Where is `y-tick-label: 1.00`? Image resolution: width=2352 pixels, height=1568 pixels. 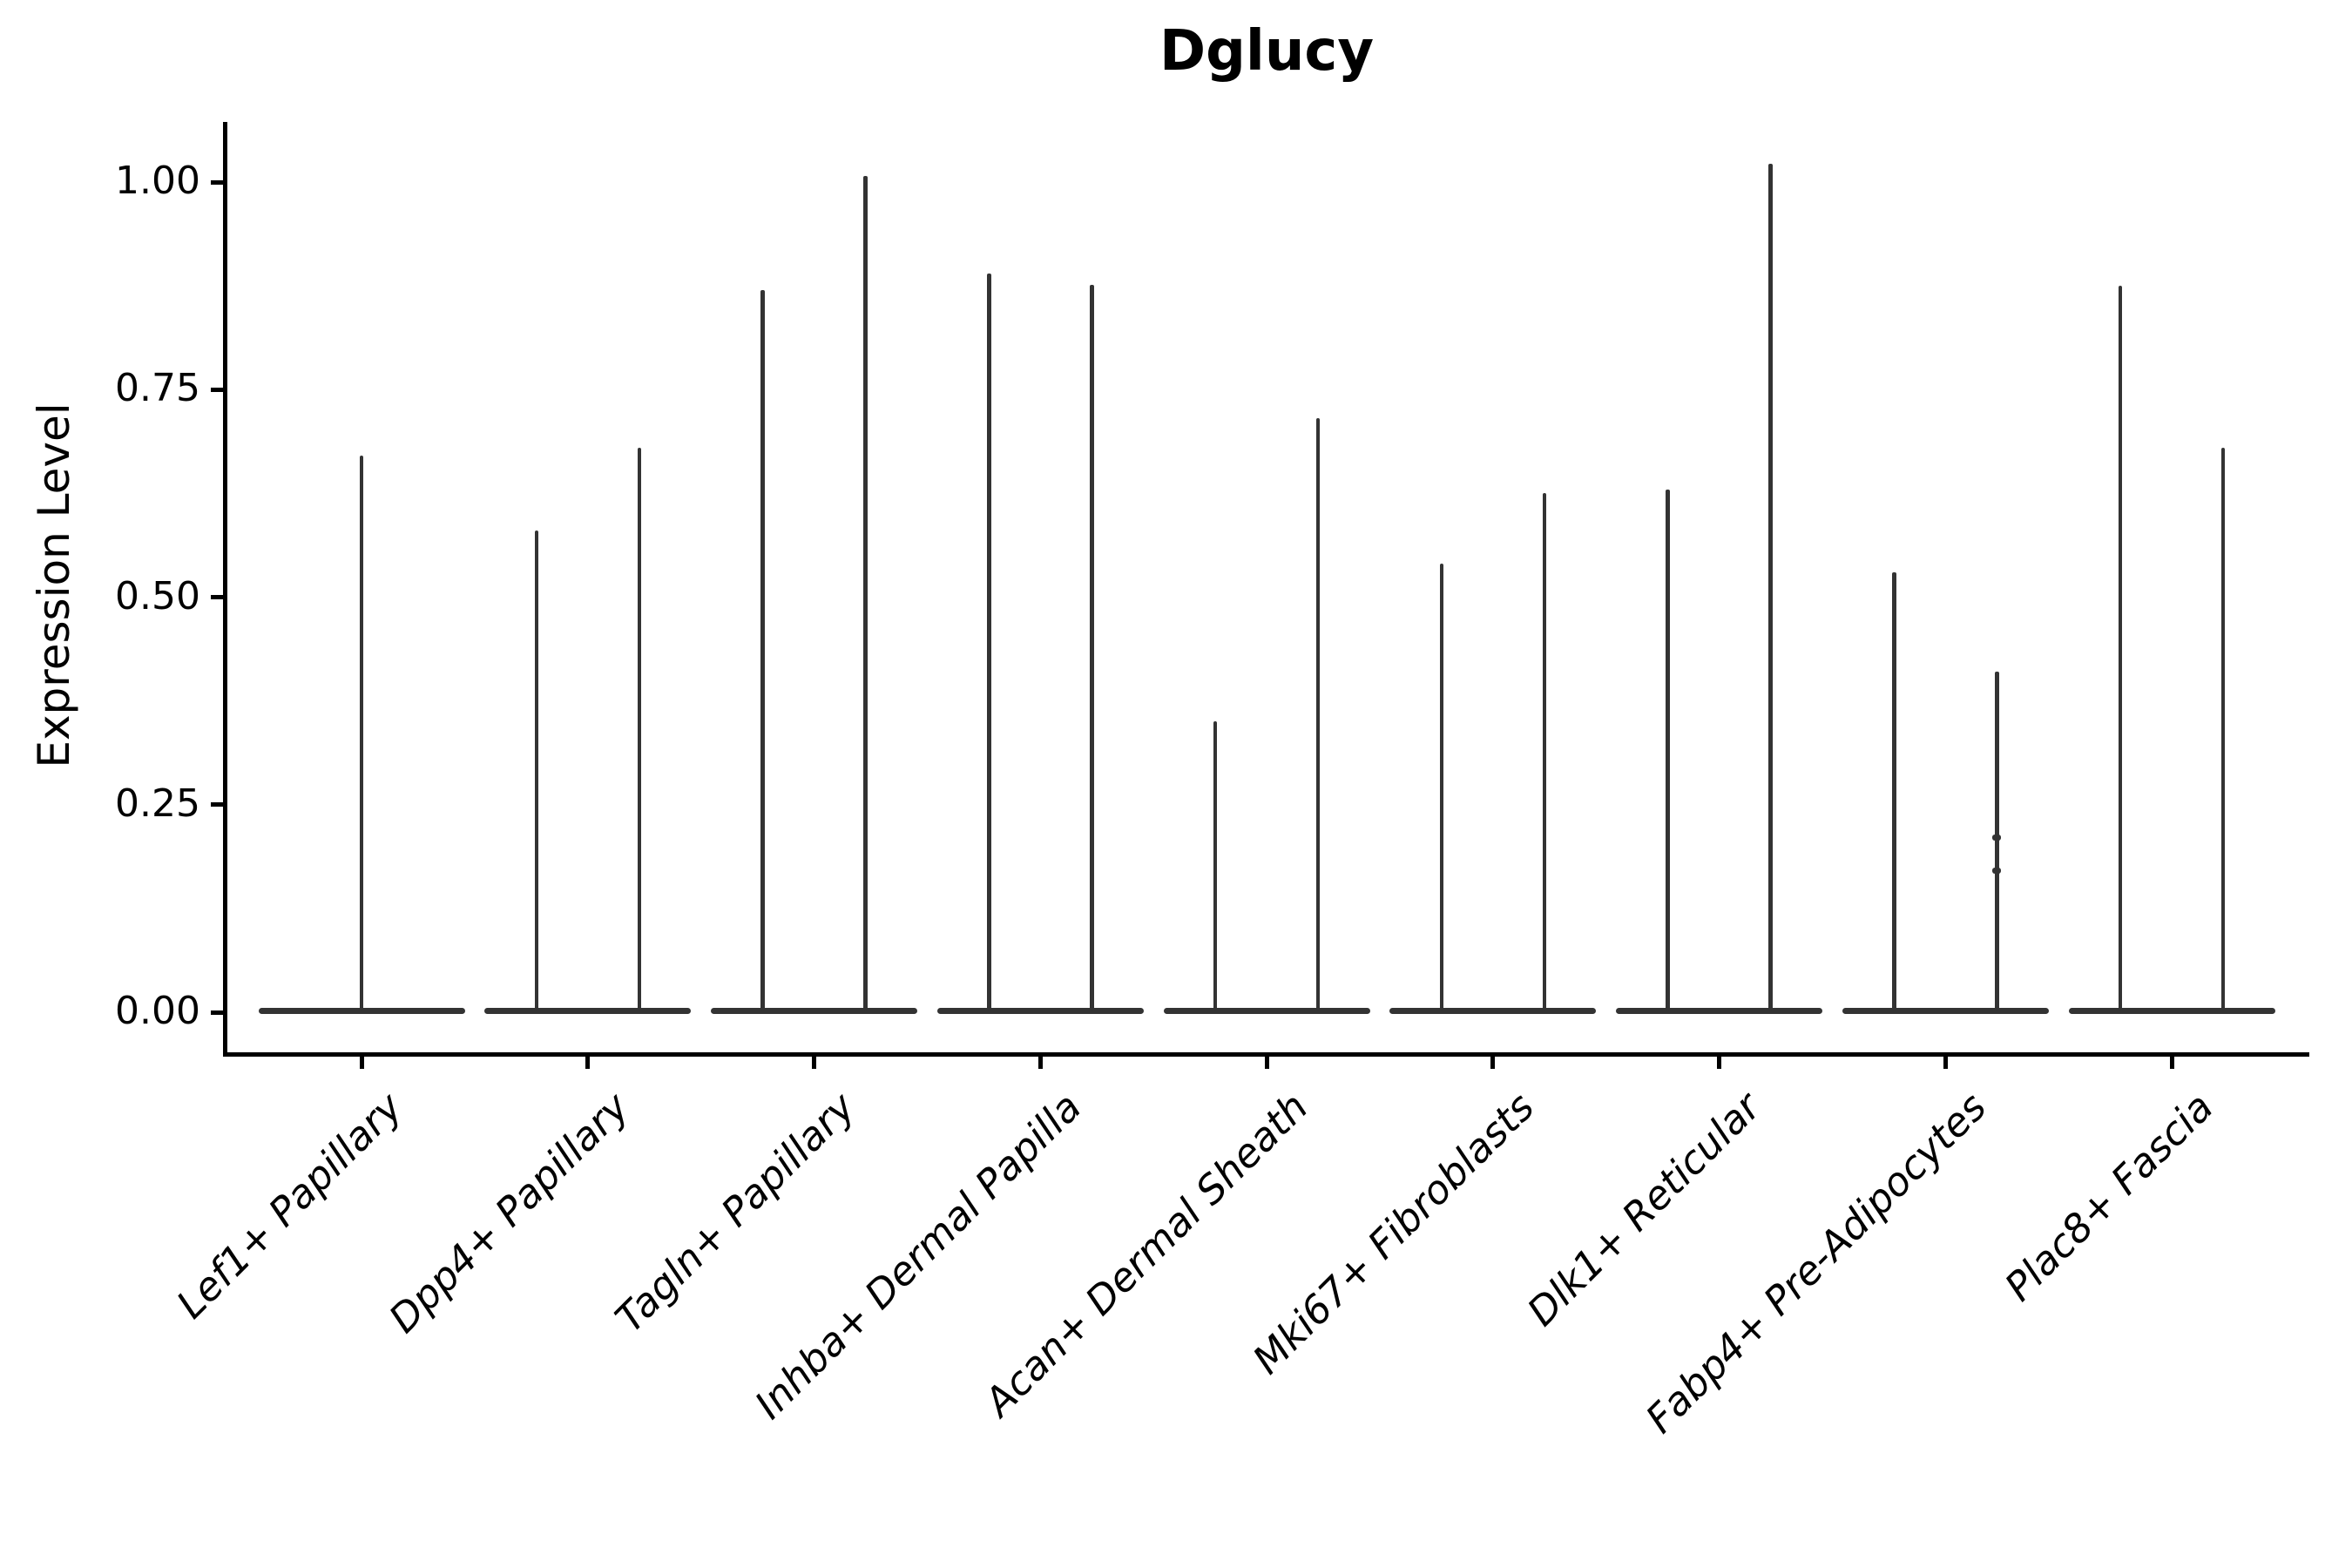
y-tick-label: 1.00 is located at coordinates (157, 181).